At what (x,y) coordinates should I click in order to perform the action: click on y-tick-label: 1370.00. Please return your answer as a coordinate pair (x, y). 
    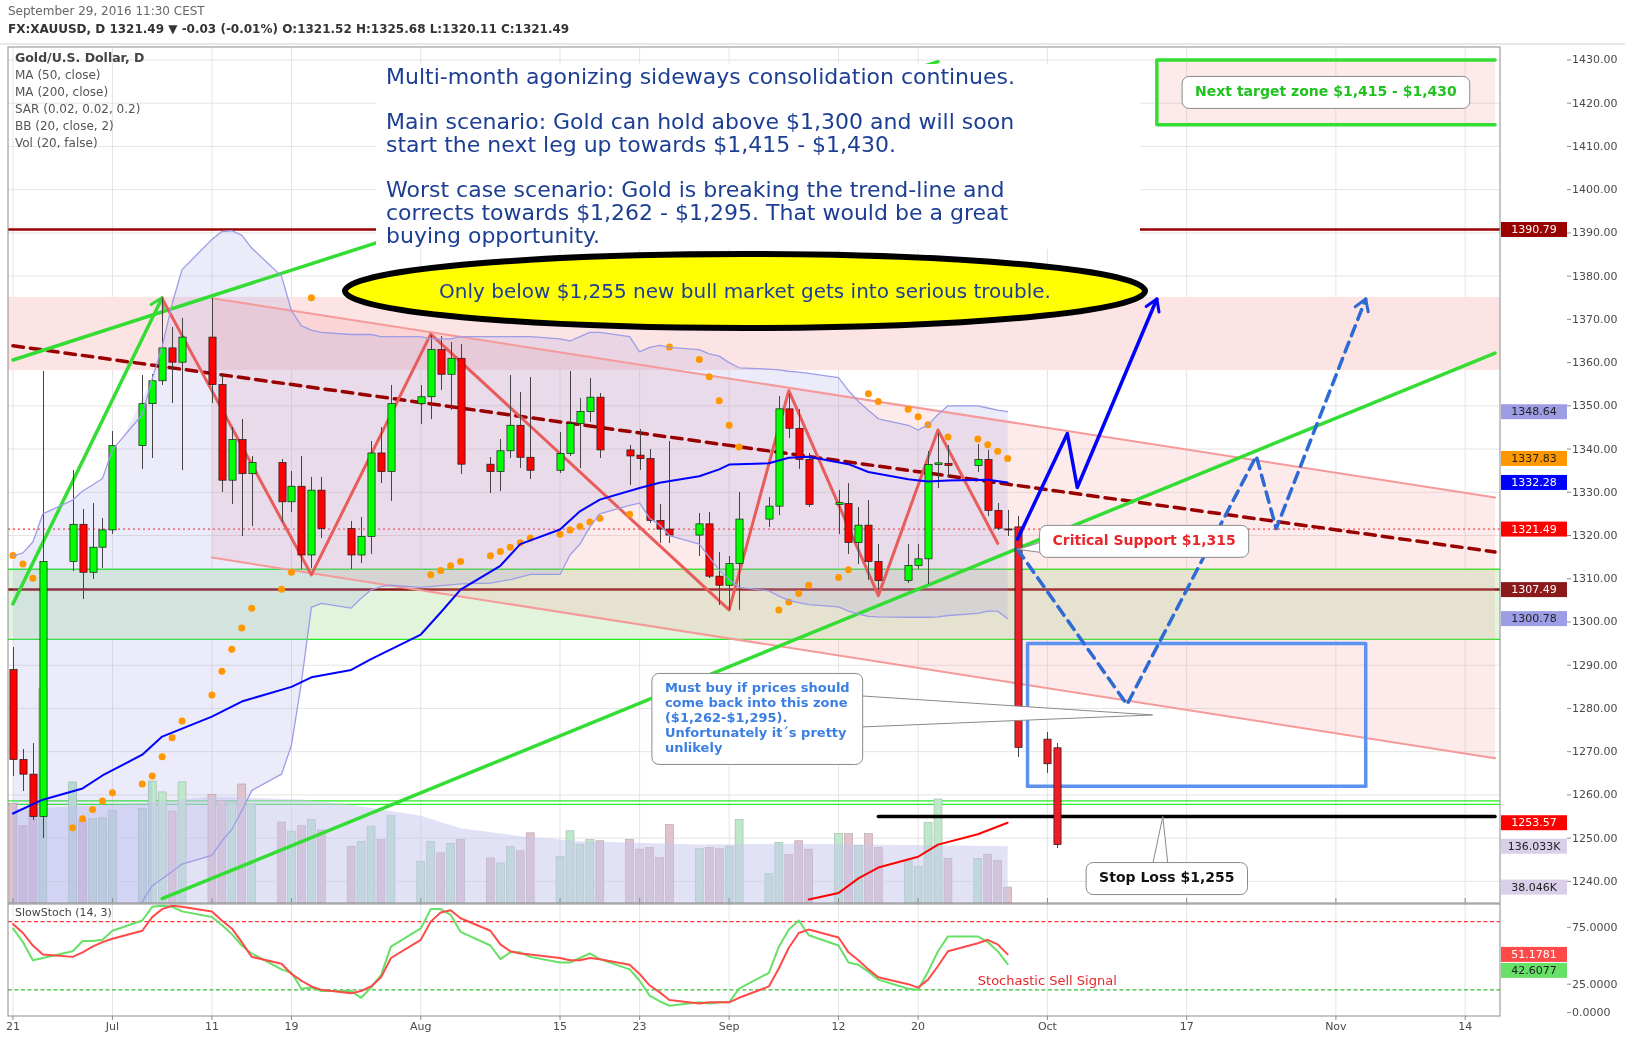
    Looking at the image, I should click on (1595, 319).